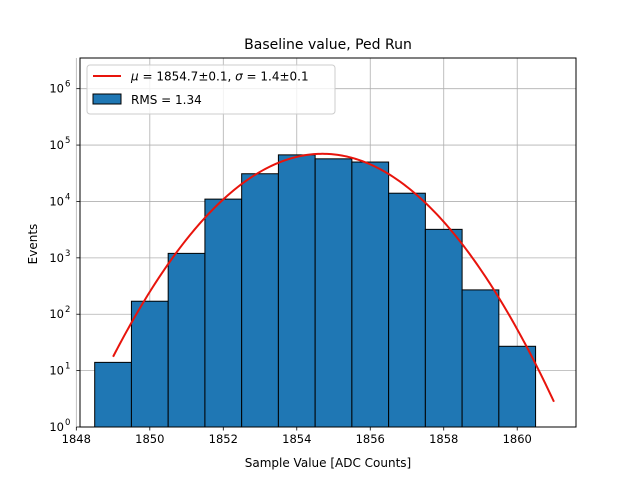  What do you see at coordinates (296, 439) in the screenshot?
I see `x-tick-label: 1854` at bounding box center [296, 439].